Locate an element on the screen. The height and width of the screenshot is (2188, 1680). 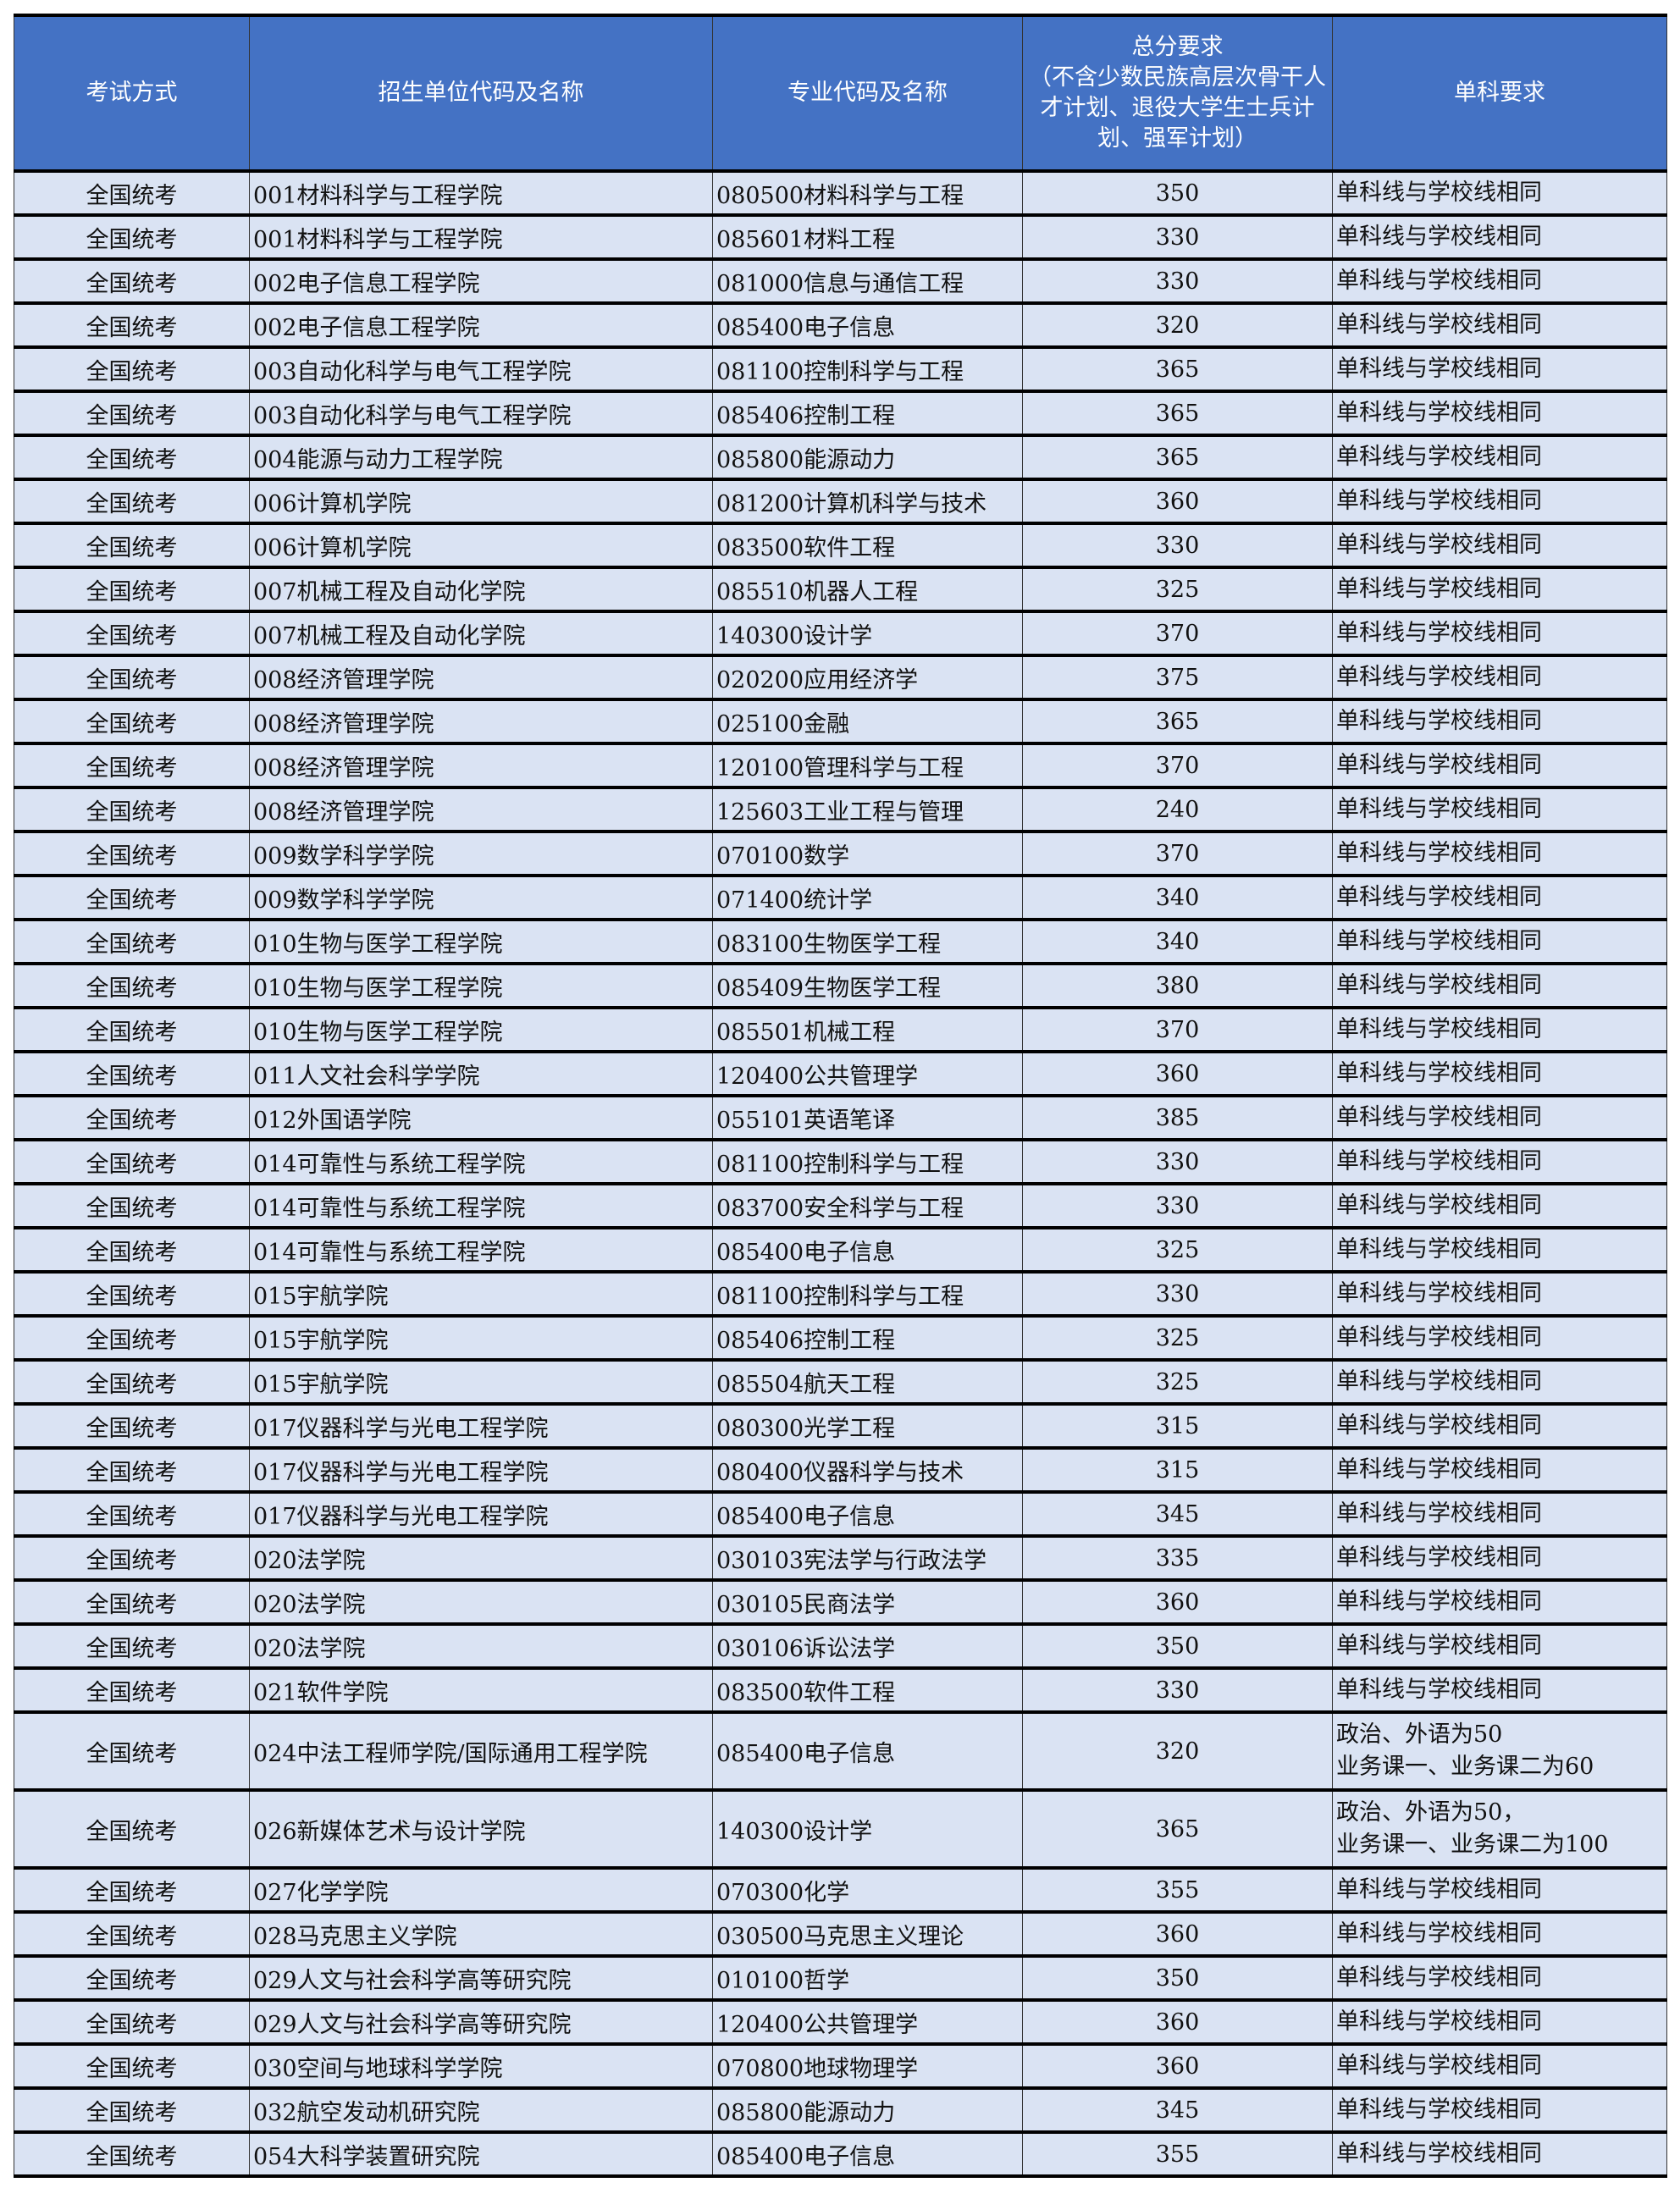
table-row: 全国统考 004能源与动力工程学院 085800能源动力 365 单科线与学校线相同 is located at coordinates (841, 457).